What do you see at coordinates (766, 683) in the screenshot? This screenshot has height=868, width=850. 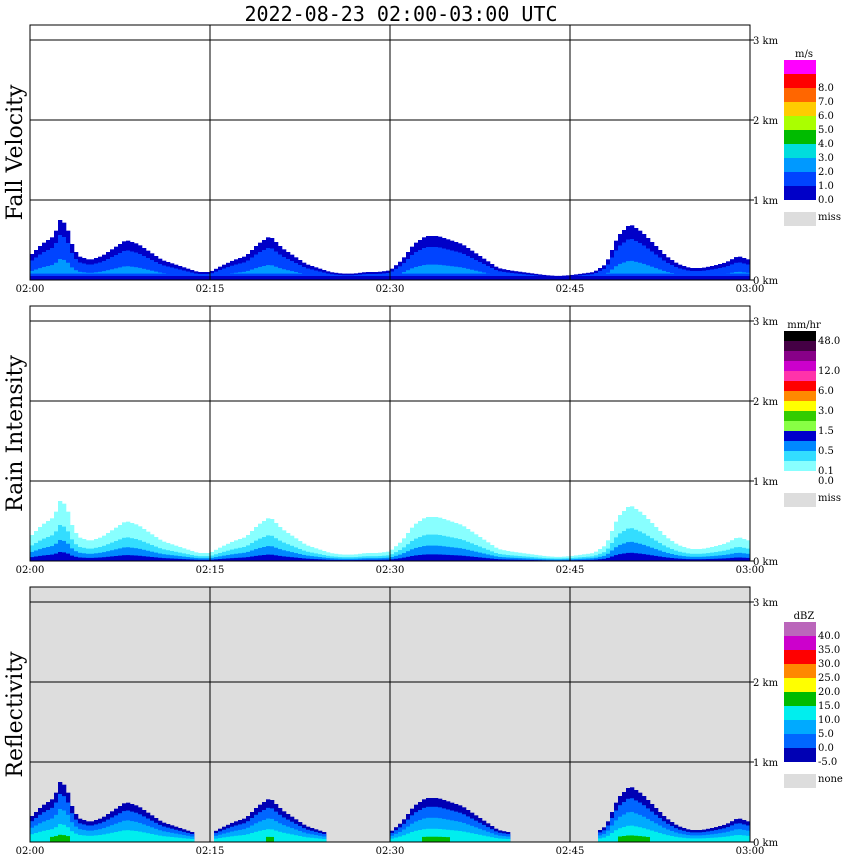 I see `height-tick-label: 2 km` at bounding box center [766, 683].